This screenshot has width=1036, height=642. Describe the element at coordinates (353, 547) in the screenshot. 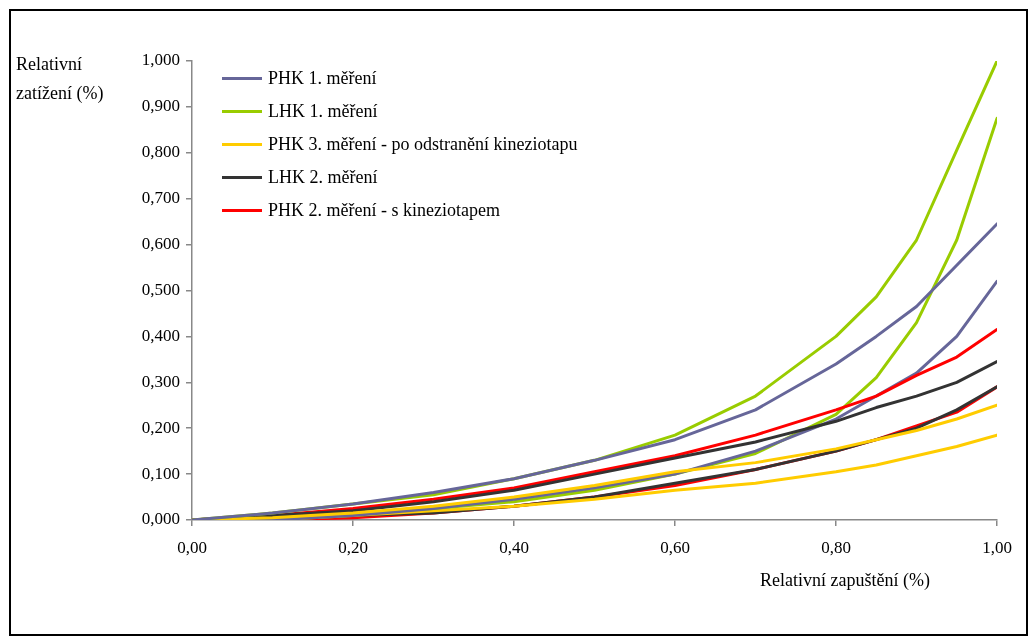

I see `x-tick-label: 0,20` at that location.